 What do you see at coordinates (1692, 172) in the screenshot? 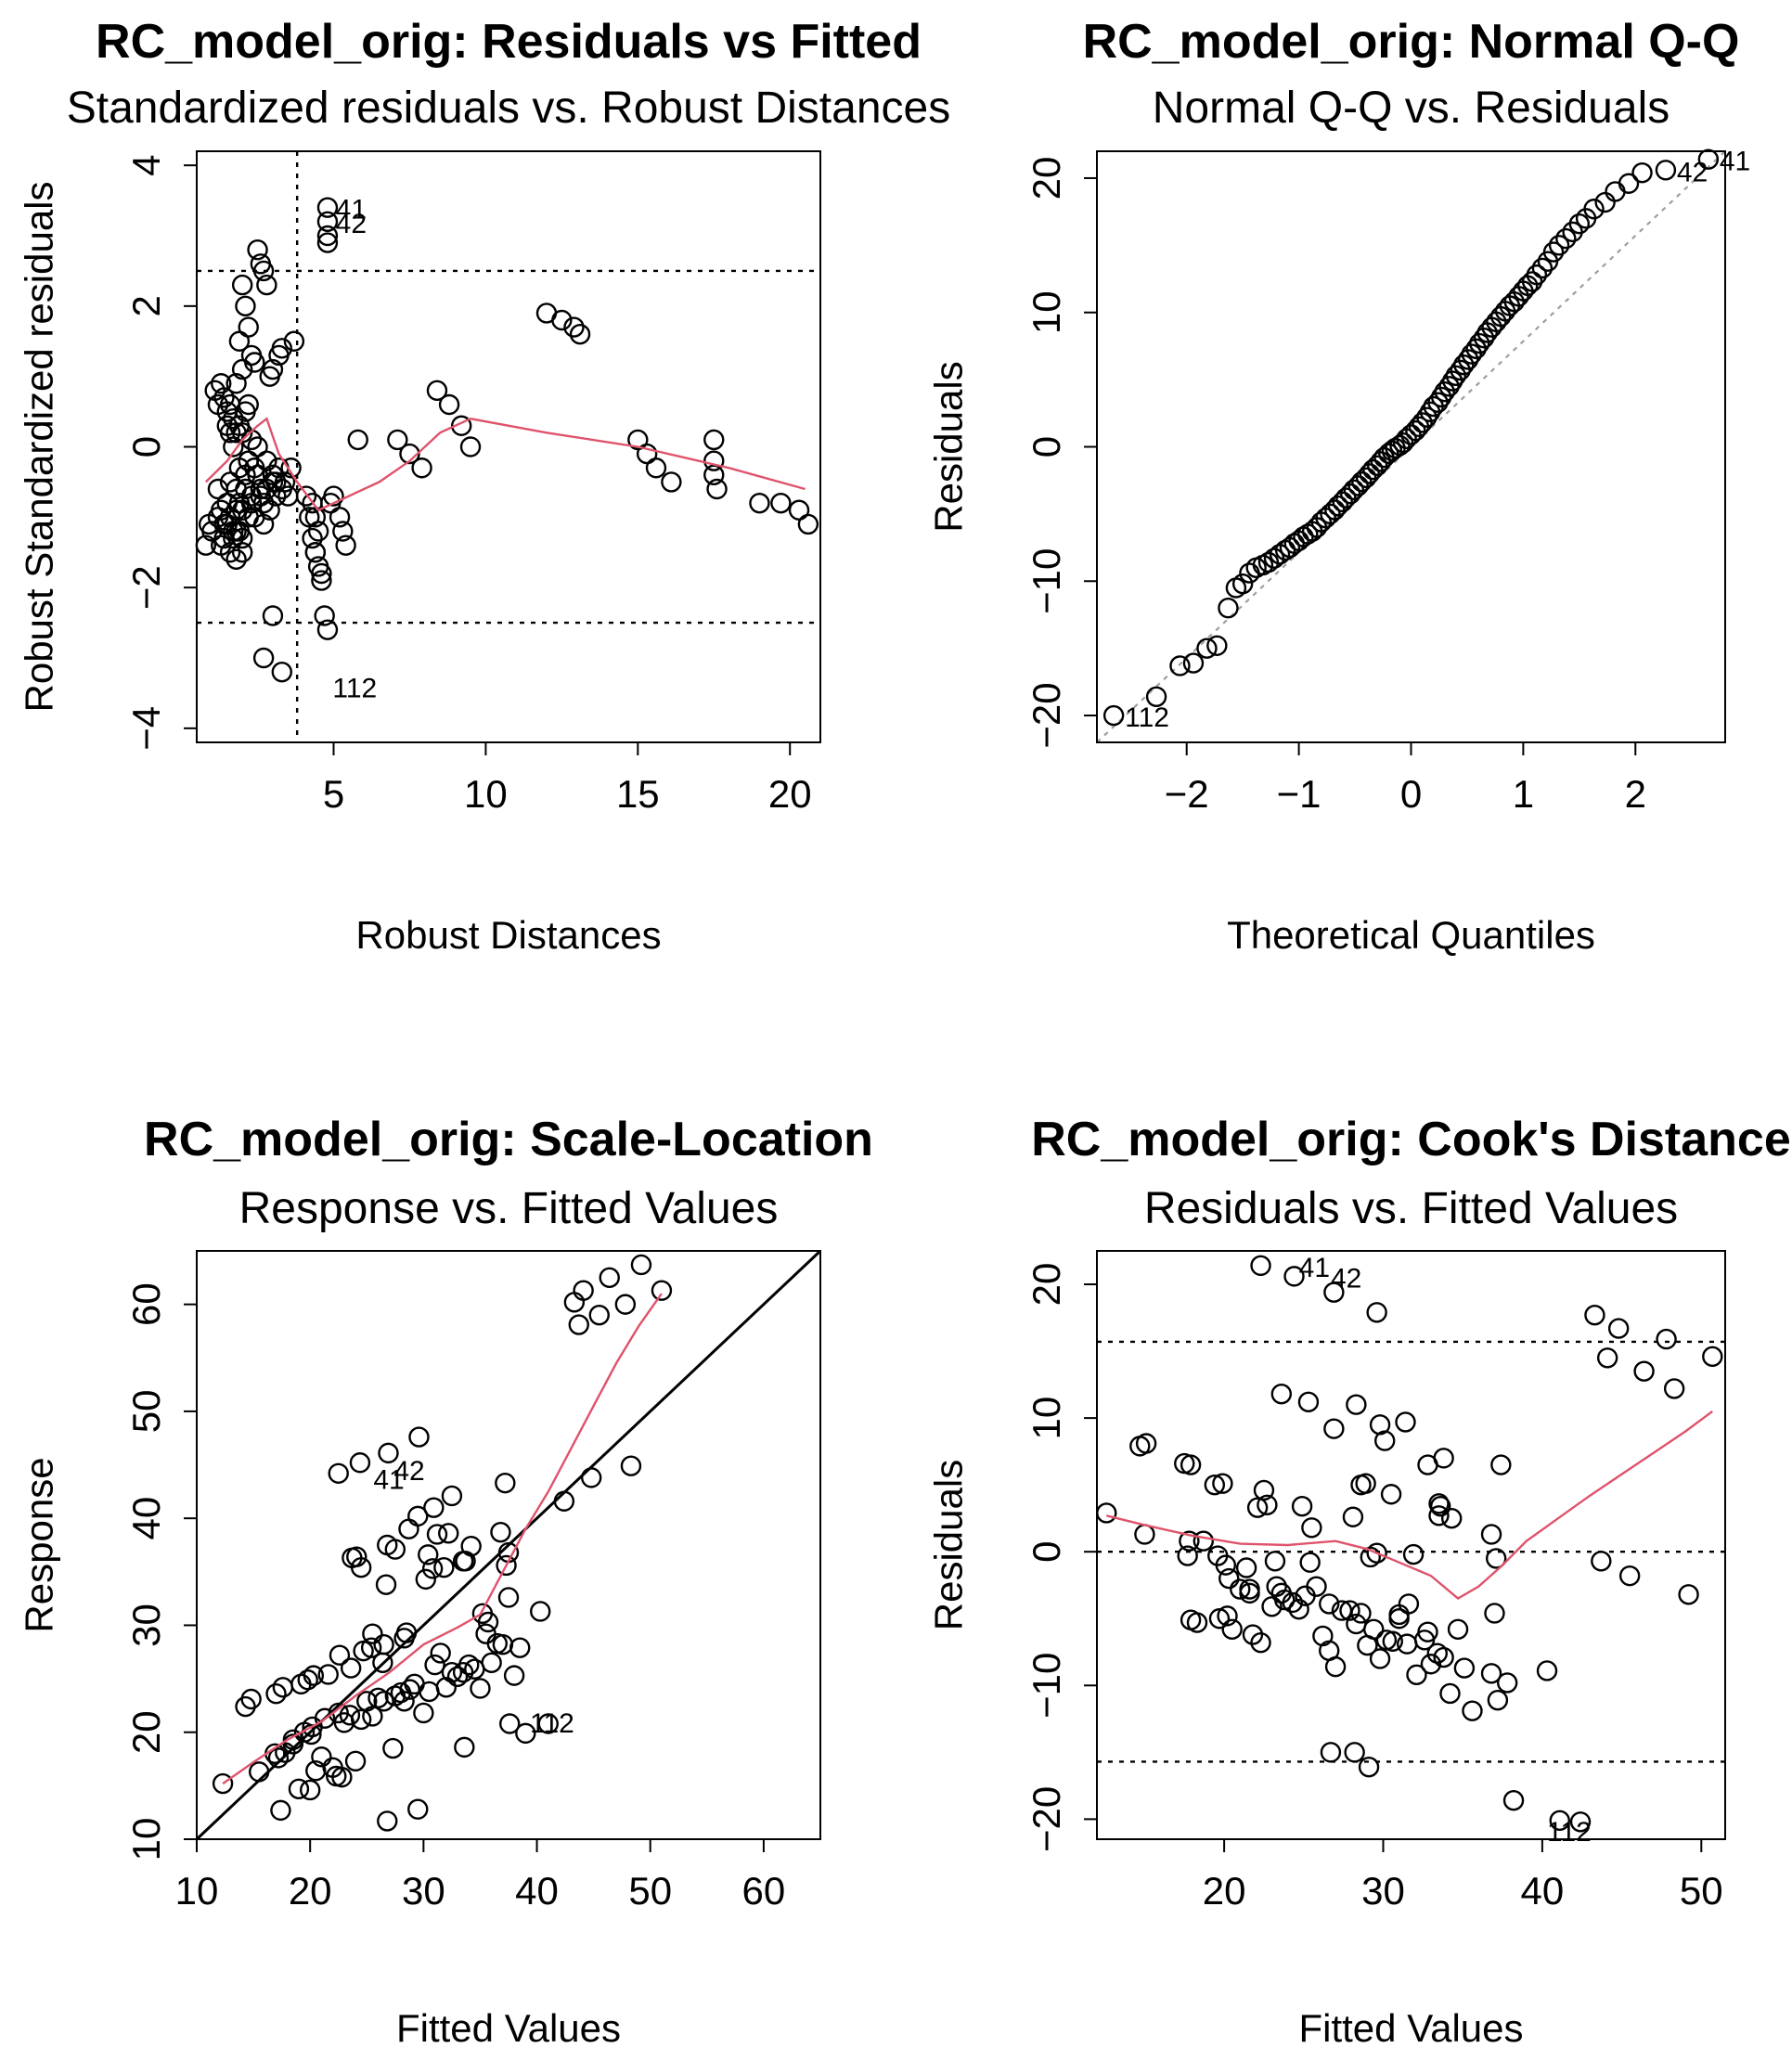
I see `point-label: 42` at bounding box center [1692, 172].